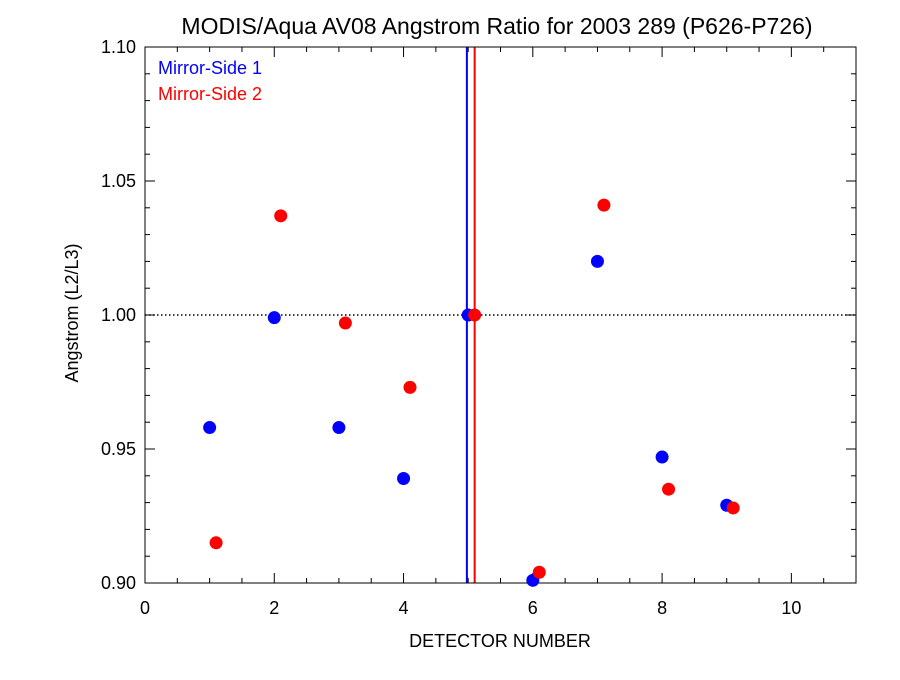  What do you see at coordinates (118, 181) in the screenshot?
I see `y-tick-label: 1.05` at bounding box center [118, 181].